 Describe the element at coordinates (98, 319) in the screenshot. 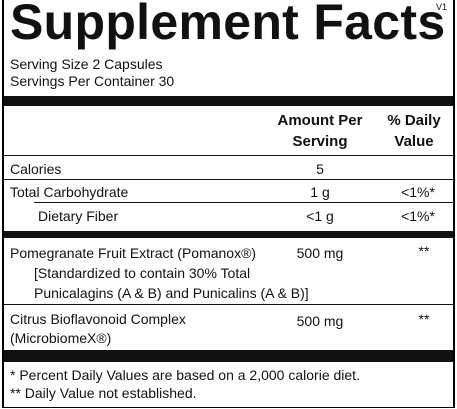

I see `ingredient-name: Citrus Bioflavonoid Complex` at that location.